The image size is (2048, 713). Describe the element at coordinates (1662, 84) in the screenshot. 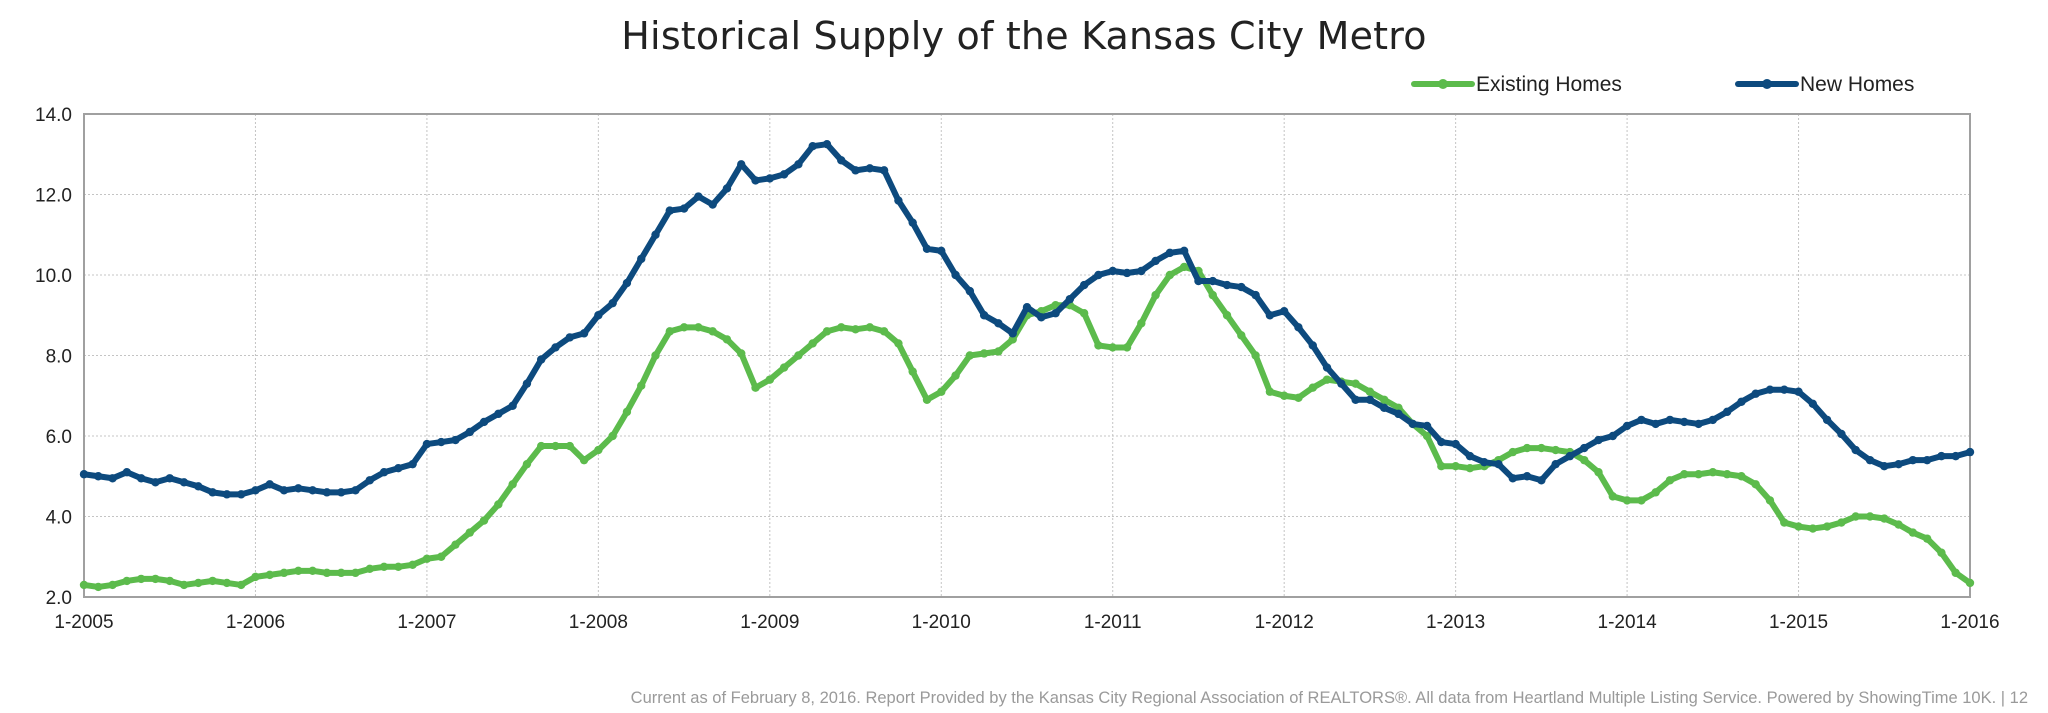

I see `legend: Existing Homes New Homes` at that location.